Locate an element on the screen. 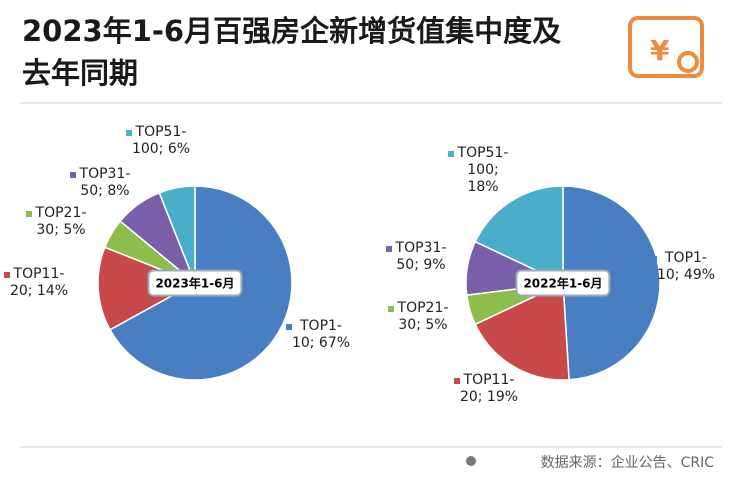 The image size is (740, 477). icon is located at coordinates (666, 47).